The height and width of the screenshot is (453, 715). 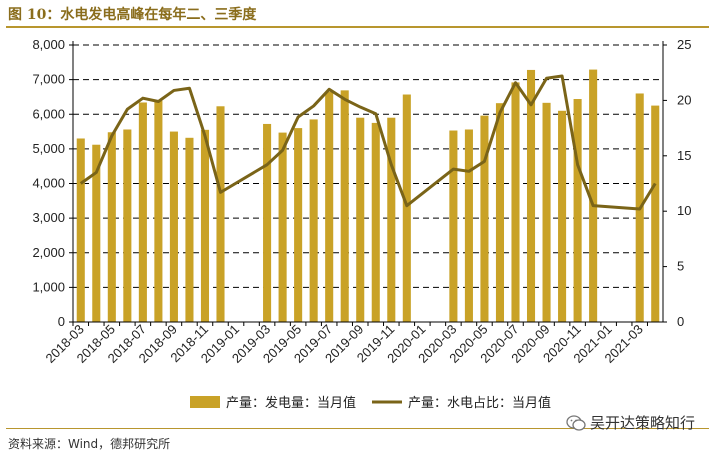 What do you see at coordinates (61, 321) in the screenshot?
I see `y-left-tick-label: 0` at bounding box center [61, 321].